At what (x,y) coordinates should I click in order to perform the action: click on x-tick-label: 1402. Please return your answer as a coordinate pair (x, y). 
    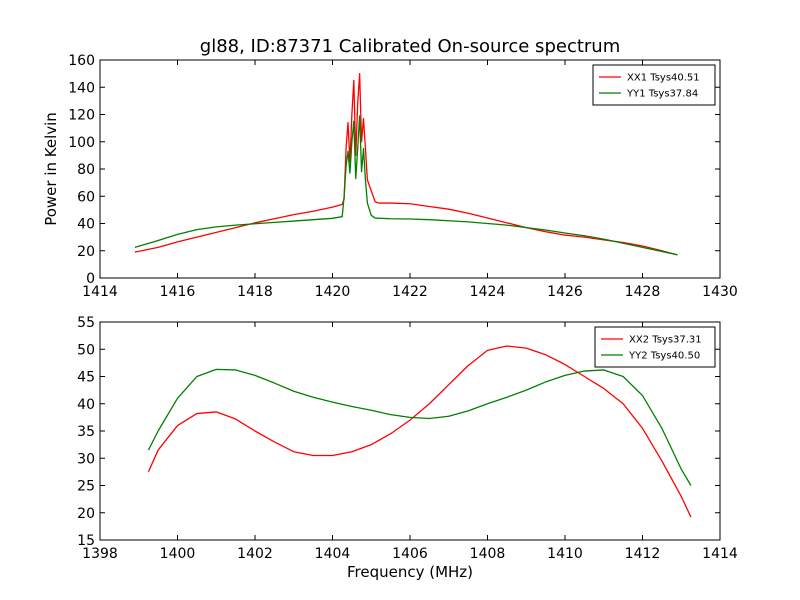
    Looking at the image, I should click on (255, 554).